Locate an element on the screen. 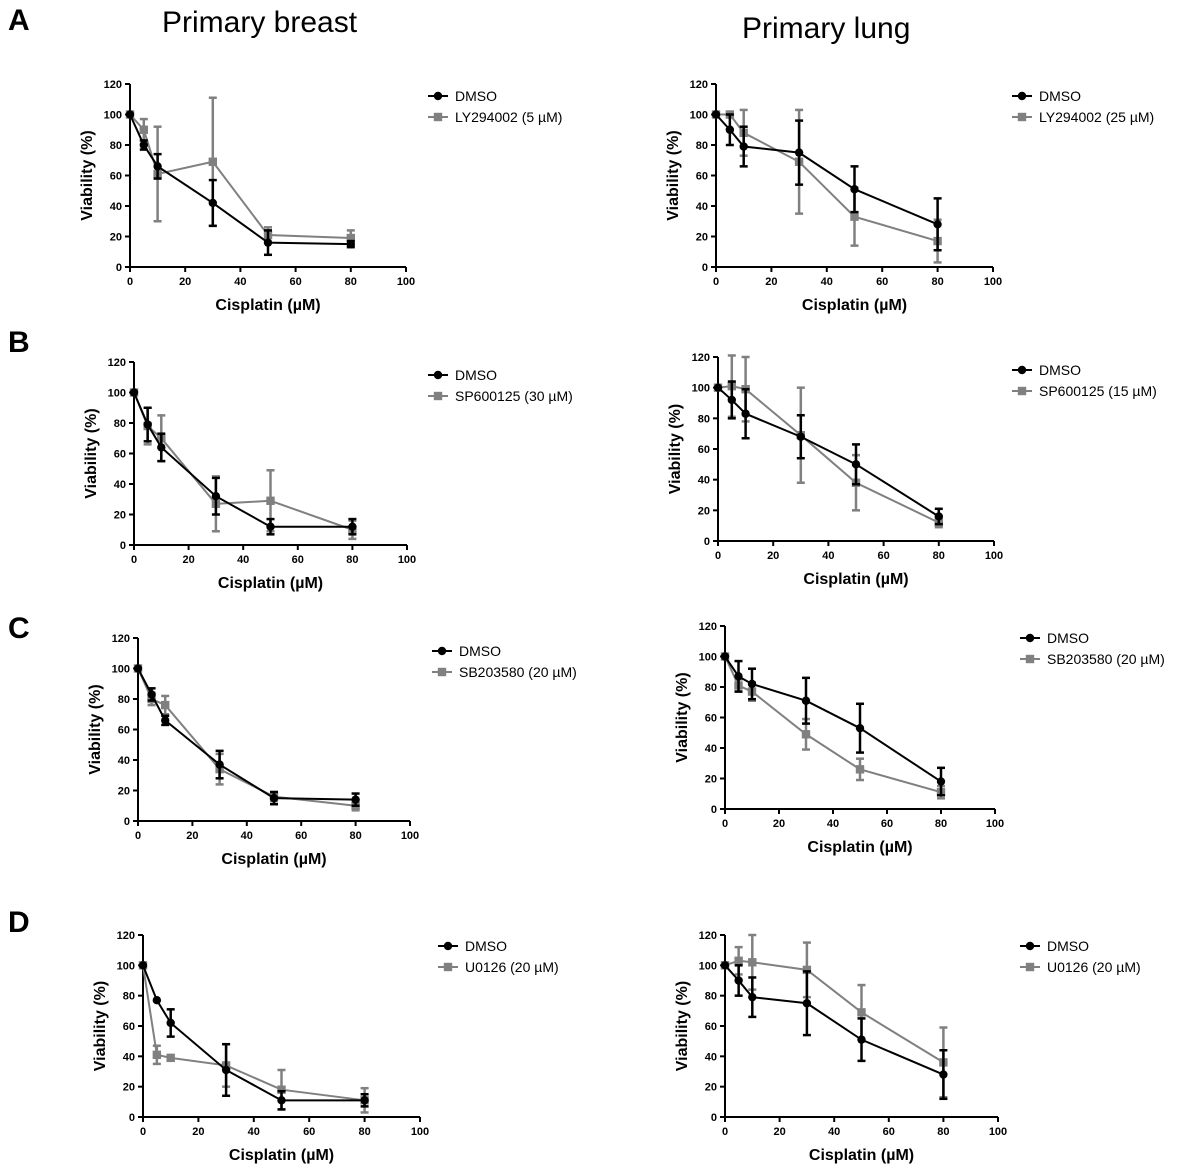 This screenshot has width=1189, height=1166. legend-label: U0126 (20 µM) is located at coordinates (512, 967).